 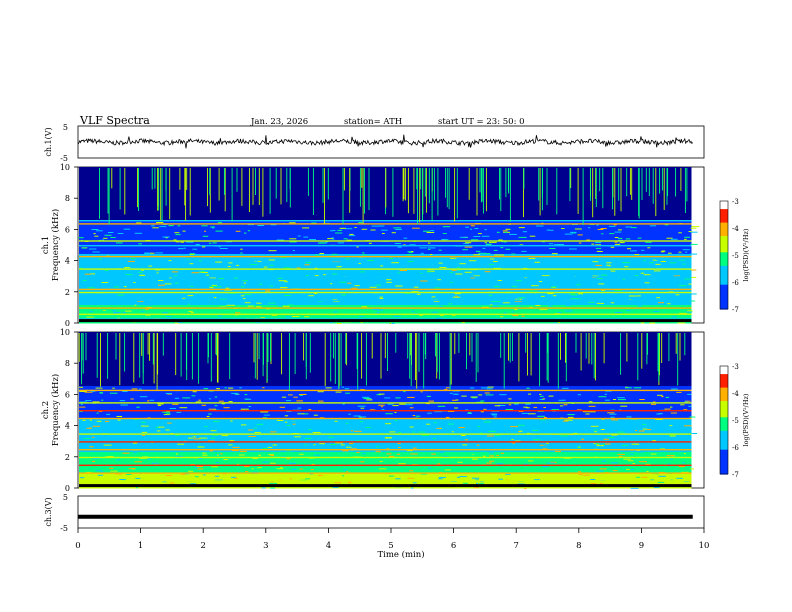 I want to click on spec1-ytick-label: 10, so click(x=65, y=167).